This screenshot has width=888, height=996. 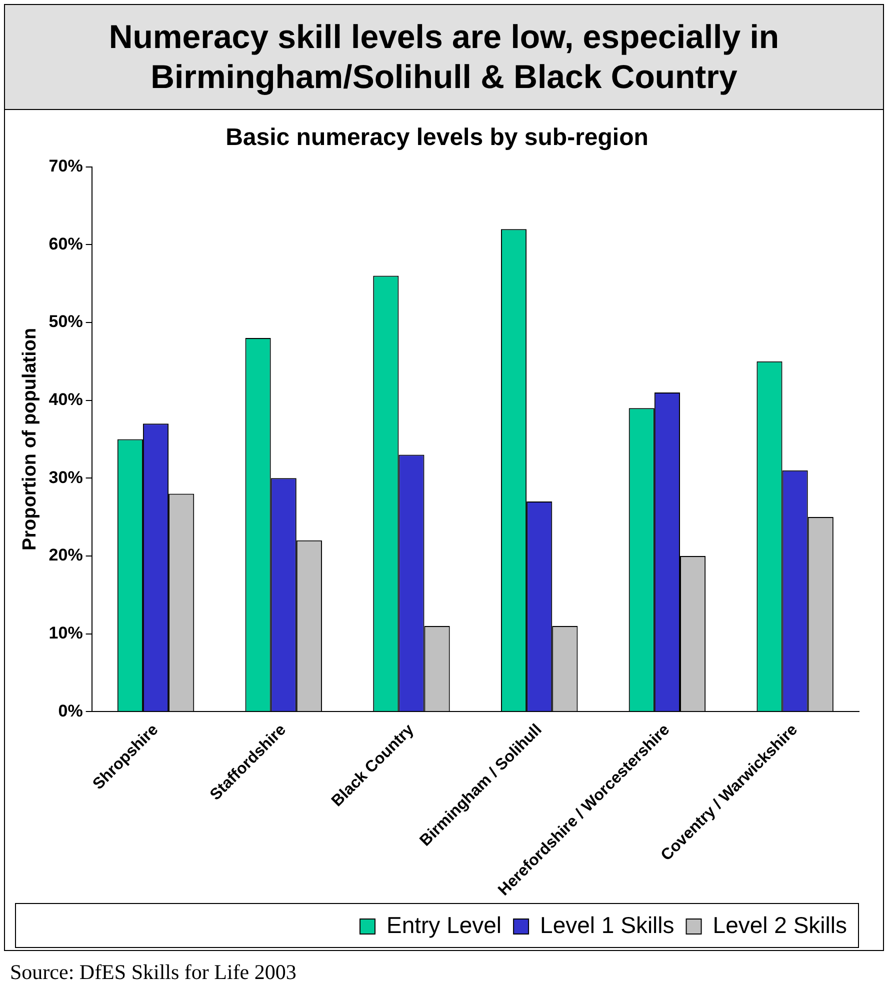 What do you see at coordinates (437, 138) in the screenshot?
I see `chart-subtitle: Basic numeracy levels by sub-region` at bounding box center [437, 138].